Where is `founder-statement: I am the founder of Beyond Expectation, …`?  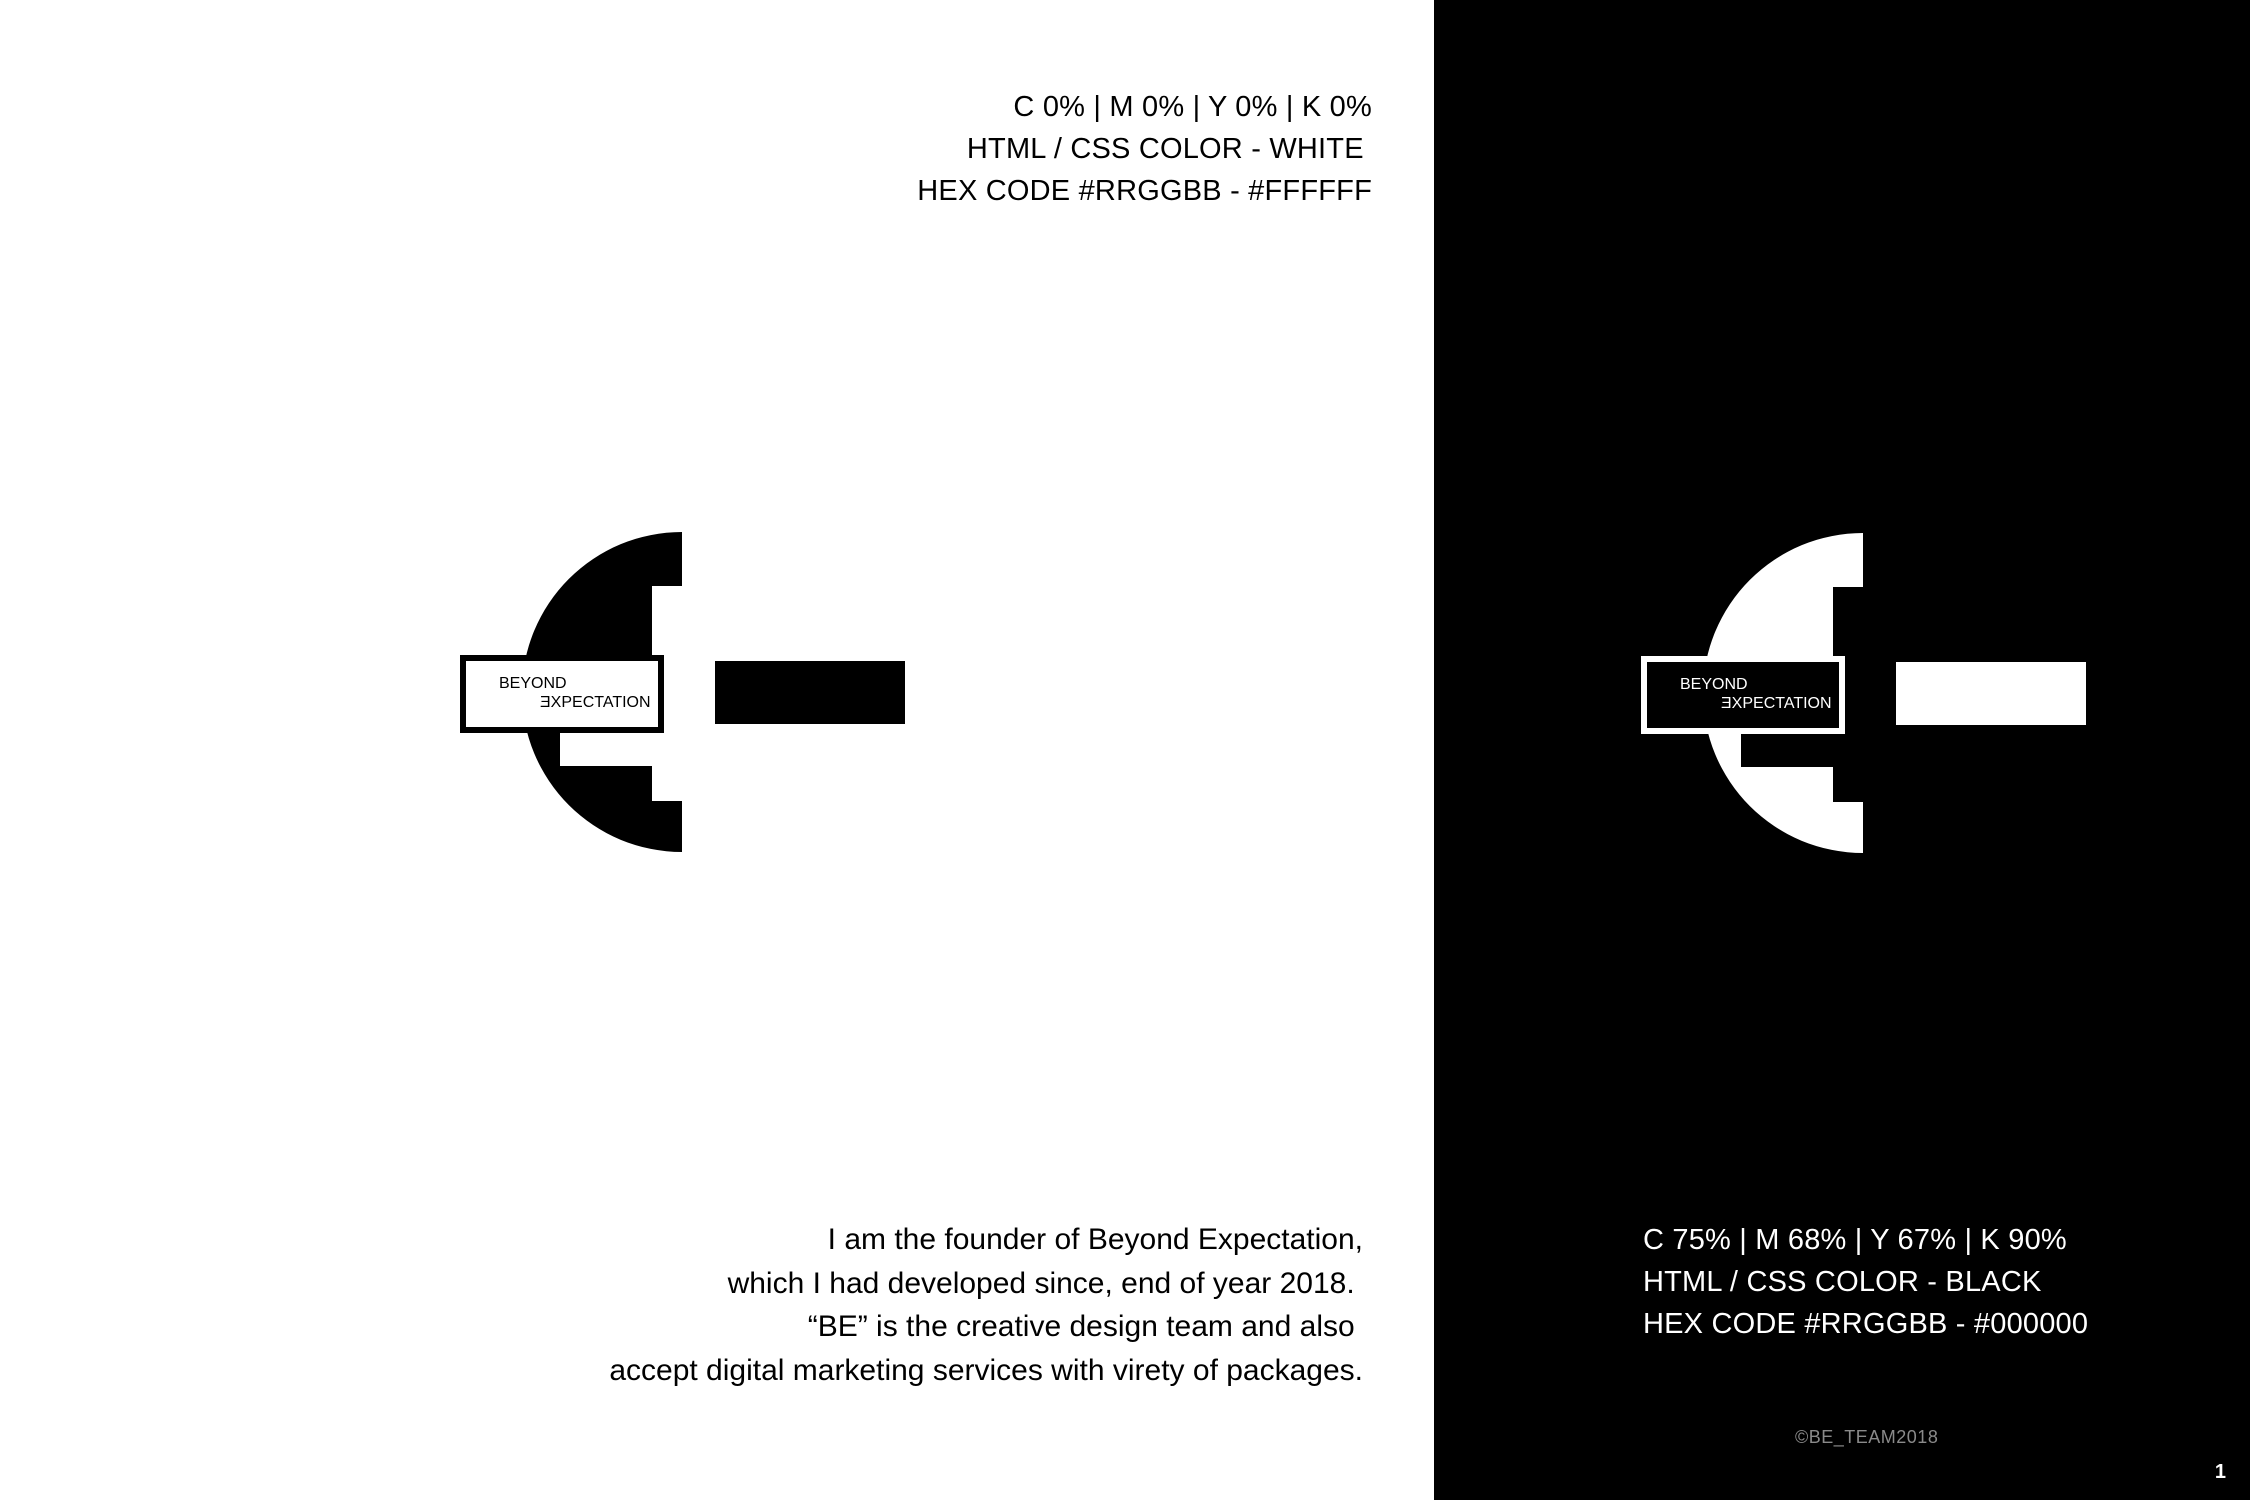 founder-statement: I am the founder of Beyond Expectation, … is located at coordinates (986, 1305).